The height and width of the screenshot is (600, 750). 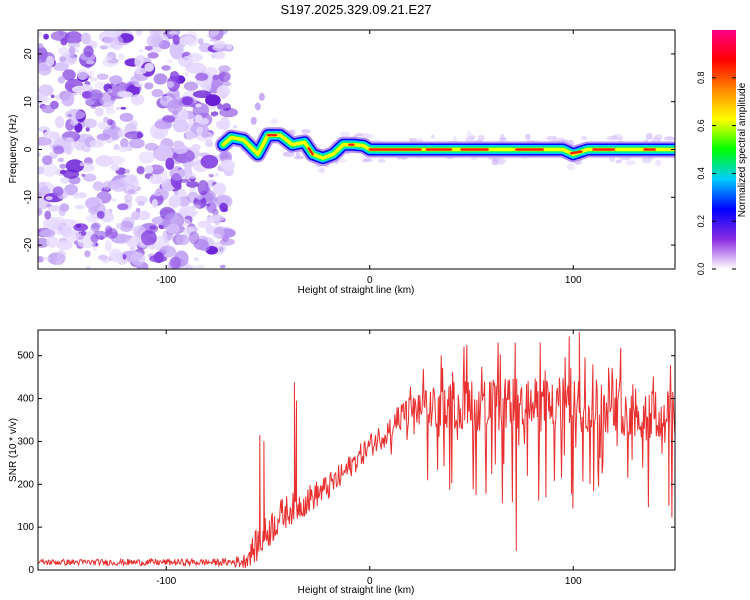 I want to click on colorbar-label: Normalized spectral amplitude, so click(x=742, y=149).